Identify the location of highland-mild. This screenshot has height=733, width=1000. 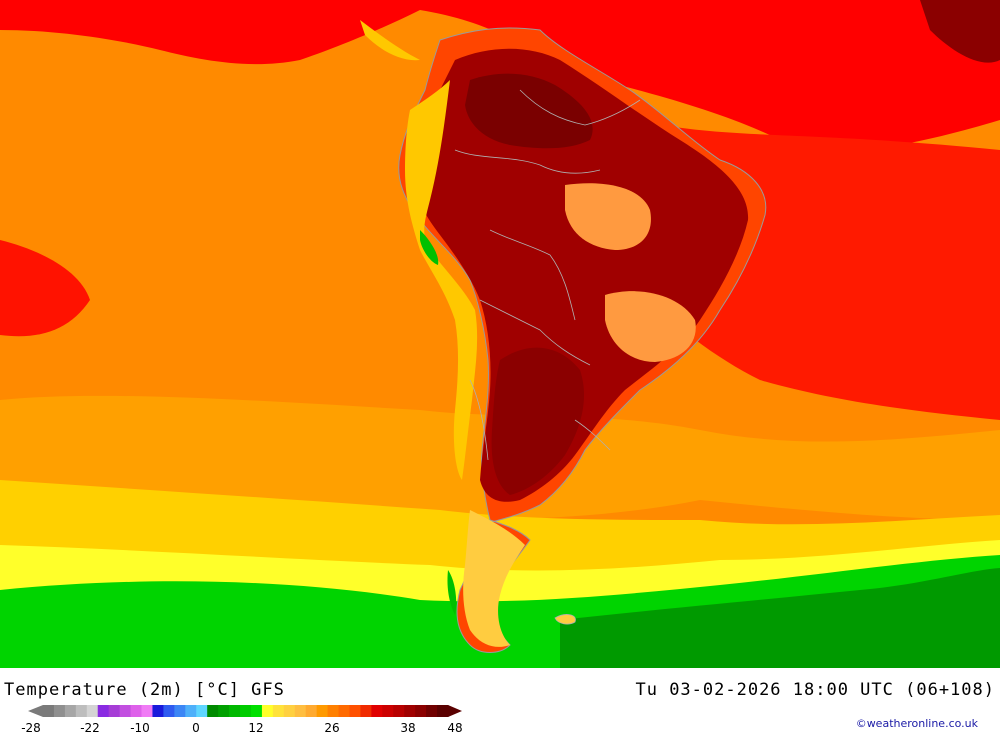
(650, 326).